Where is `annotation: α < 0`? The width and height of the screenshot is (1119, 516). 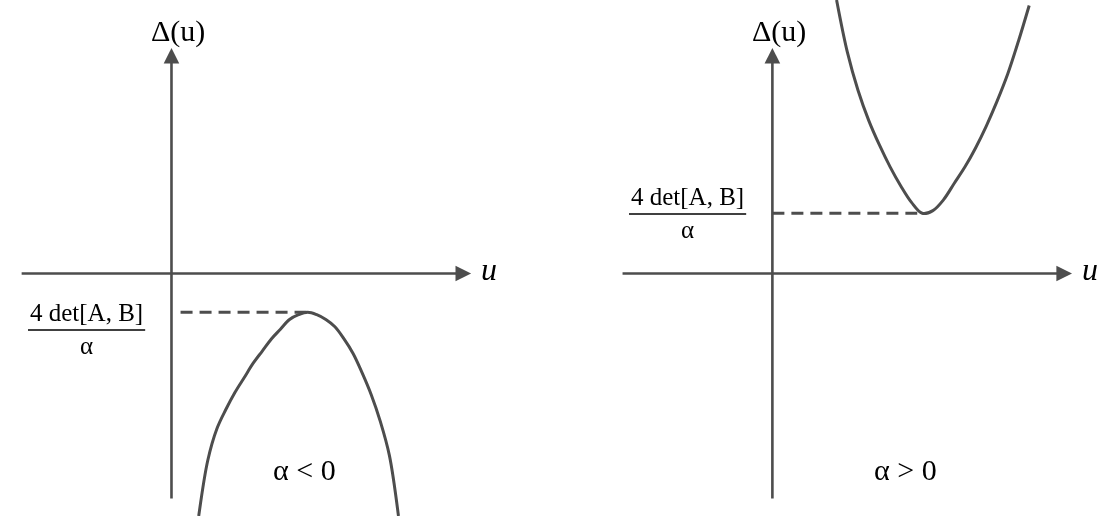 annotation: α < 0 is located at coordinates (304, 469).